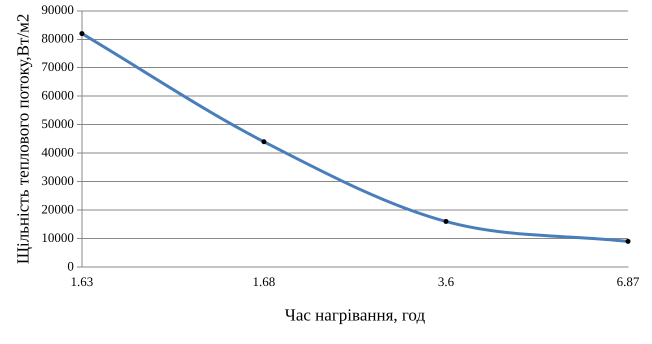  Describe the element at coordinates (57, 180) in the screenshot. I see `y-tick-label: 30000` at that location.